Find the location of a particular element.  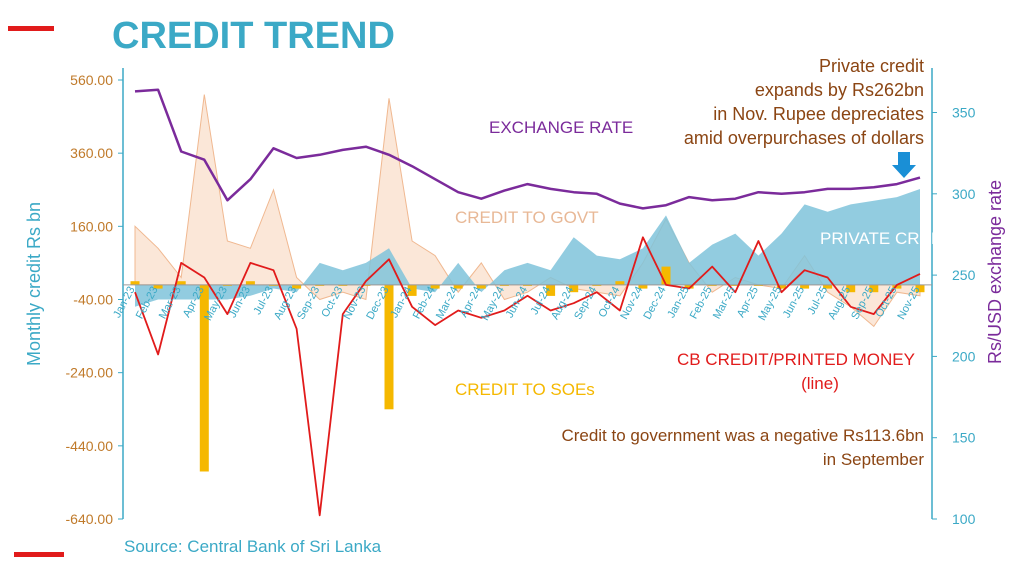

right-tick-label: 250 is located at coordinates (964, 275).